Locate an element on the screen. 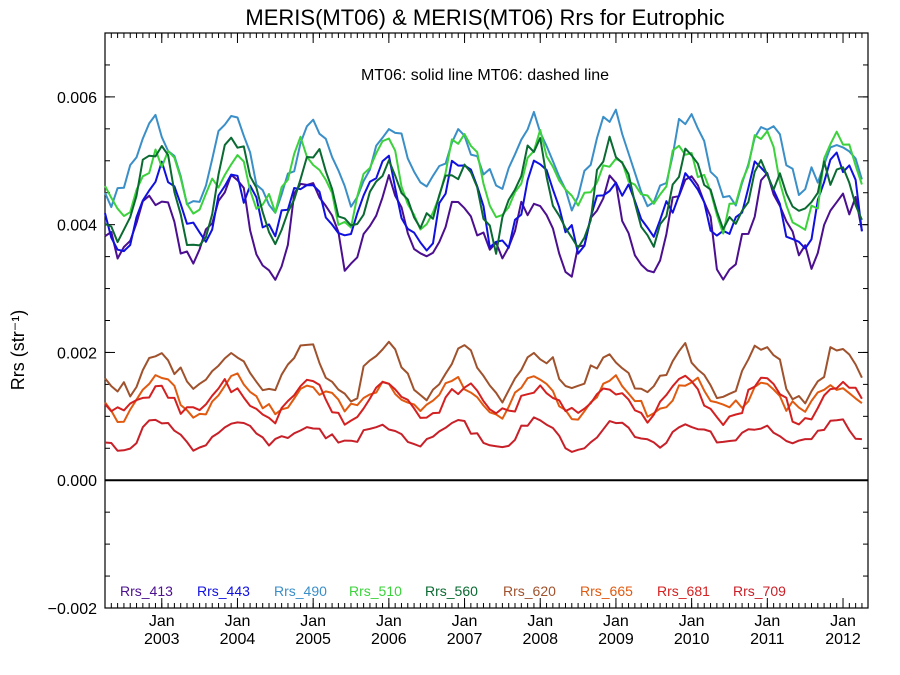 The image size is (900, 675). legend-item-rrs_443: Rrs_443 is located at coordinates (223, 591).